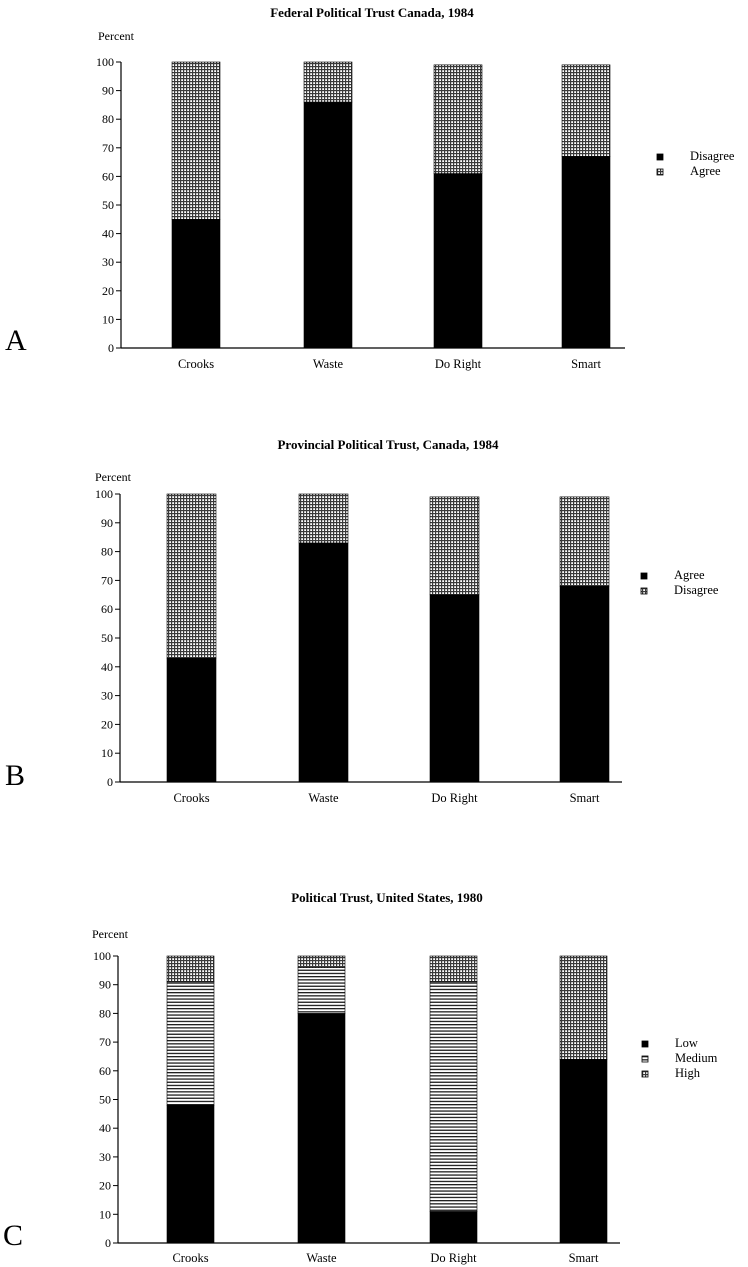 Image resolution: width=748 pixels, height=1267 pixels. I want to click on chart-title: Political Trust, United States, 1980, so click(387, 897).